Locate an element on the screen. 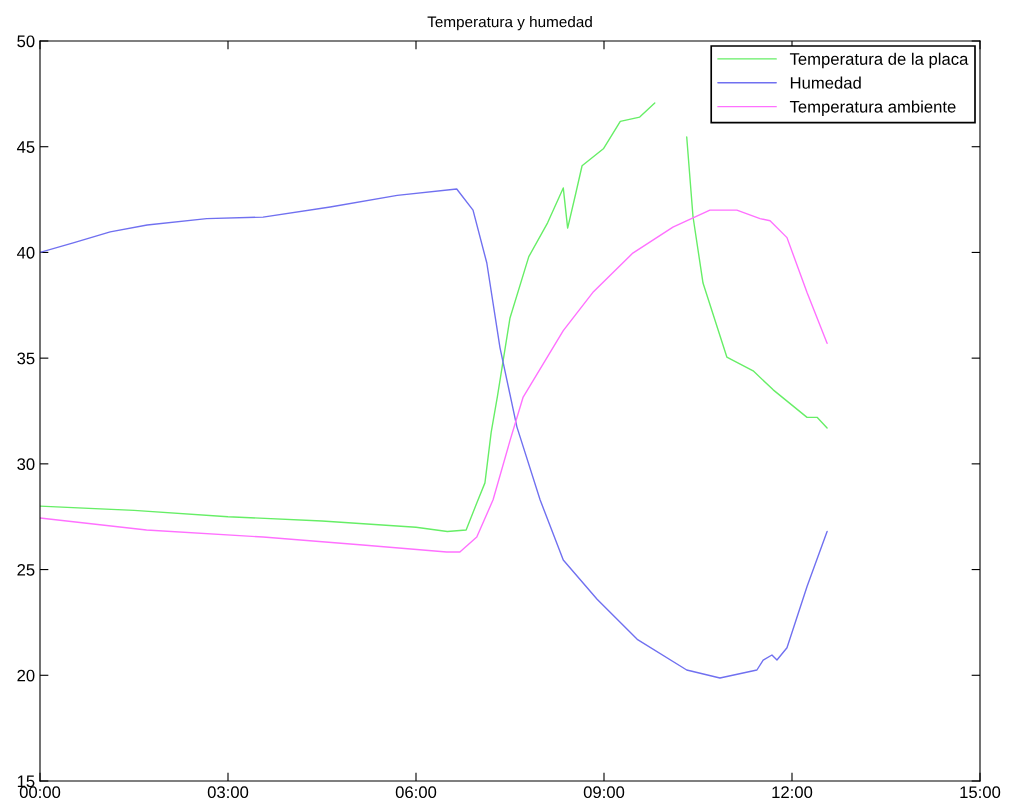  y-tick-label: 20 is located at coordinates (26, 675).